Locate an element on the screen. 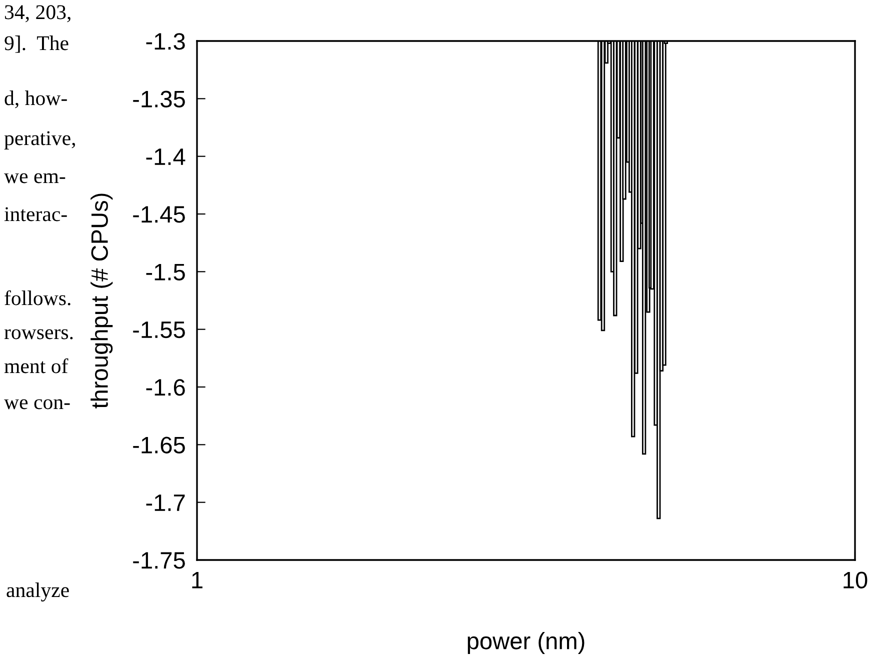  y-tick-label: -1.4 is located at coordinates (166, 156).